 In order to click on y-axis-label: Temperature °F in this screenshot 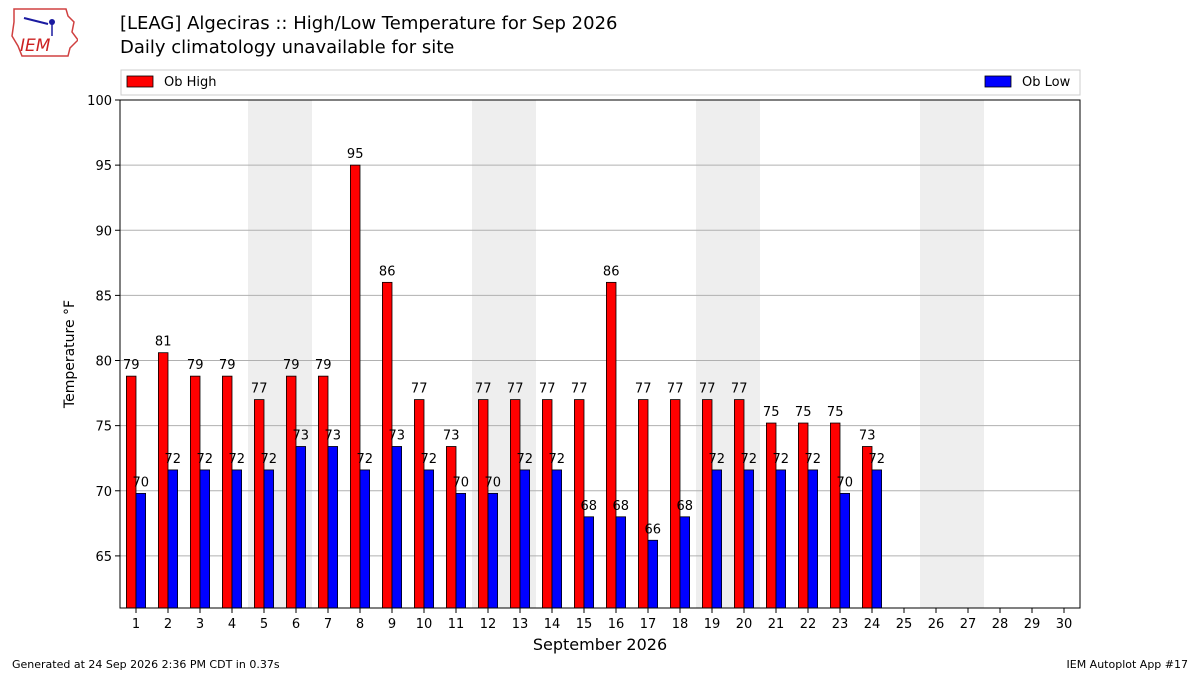, I will do `click(70, 354)`.